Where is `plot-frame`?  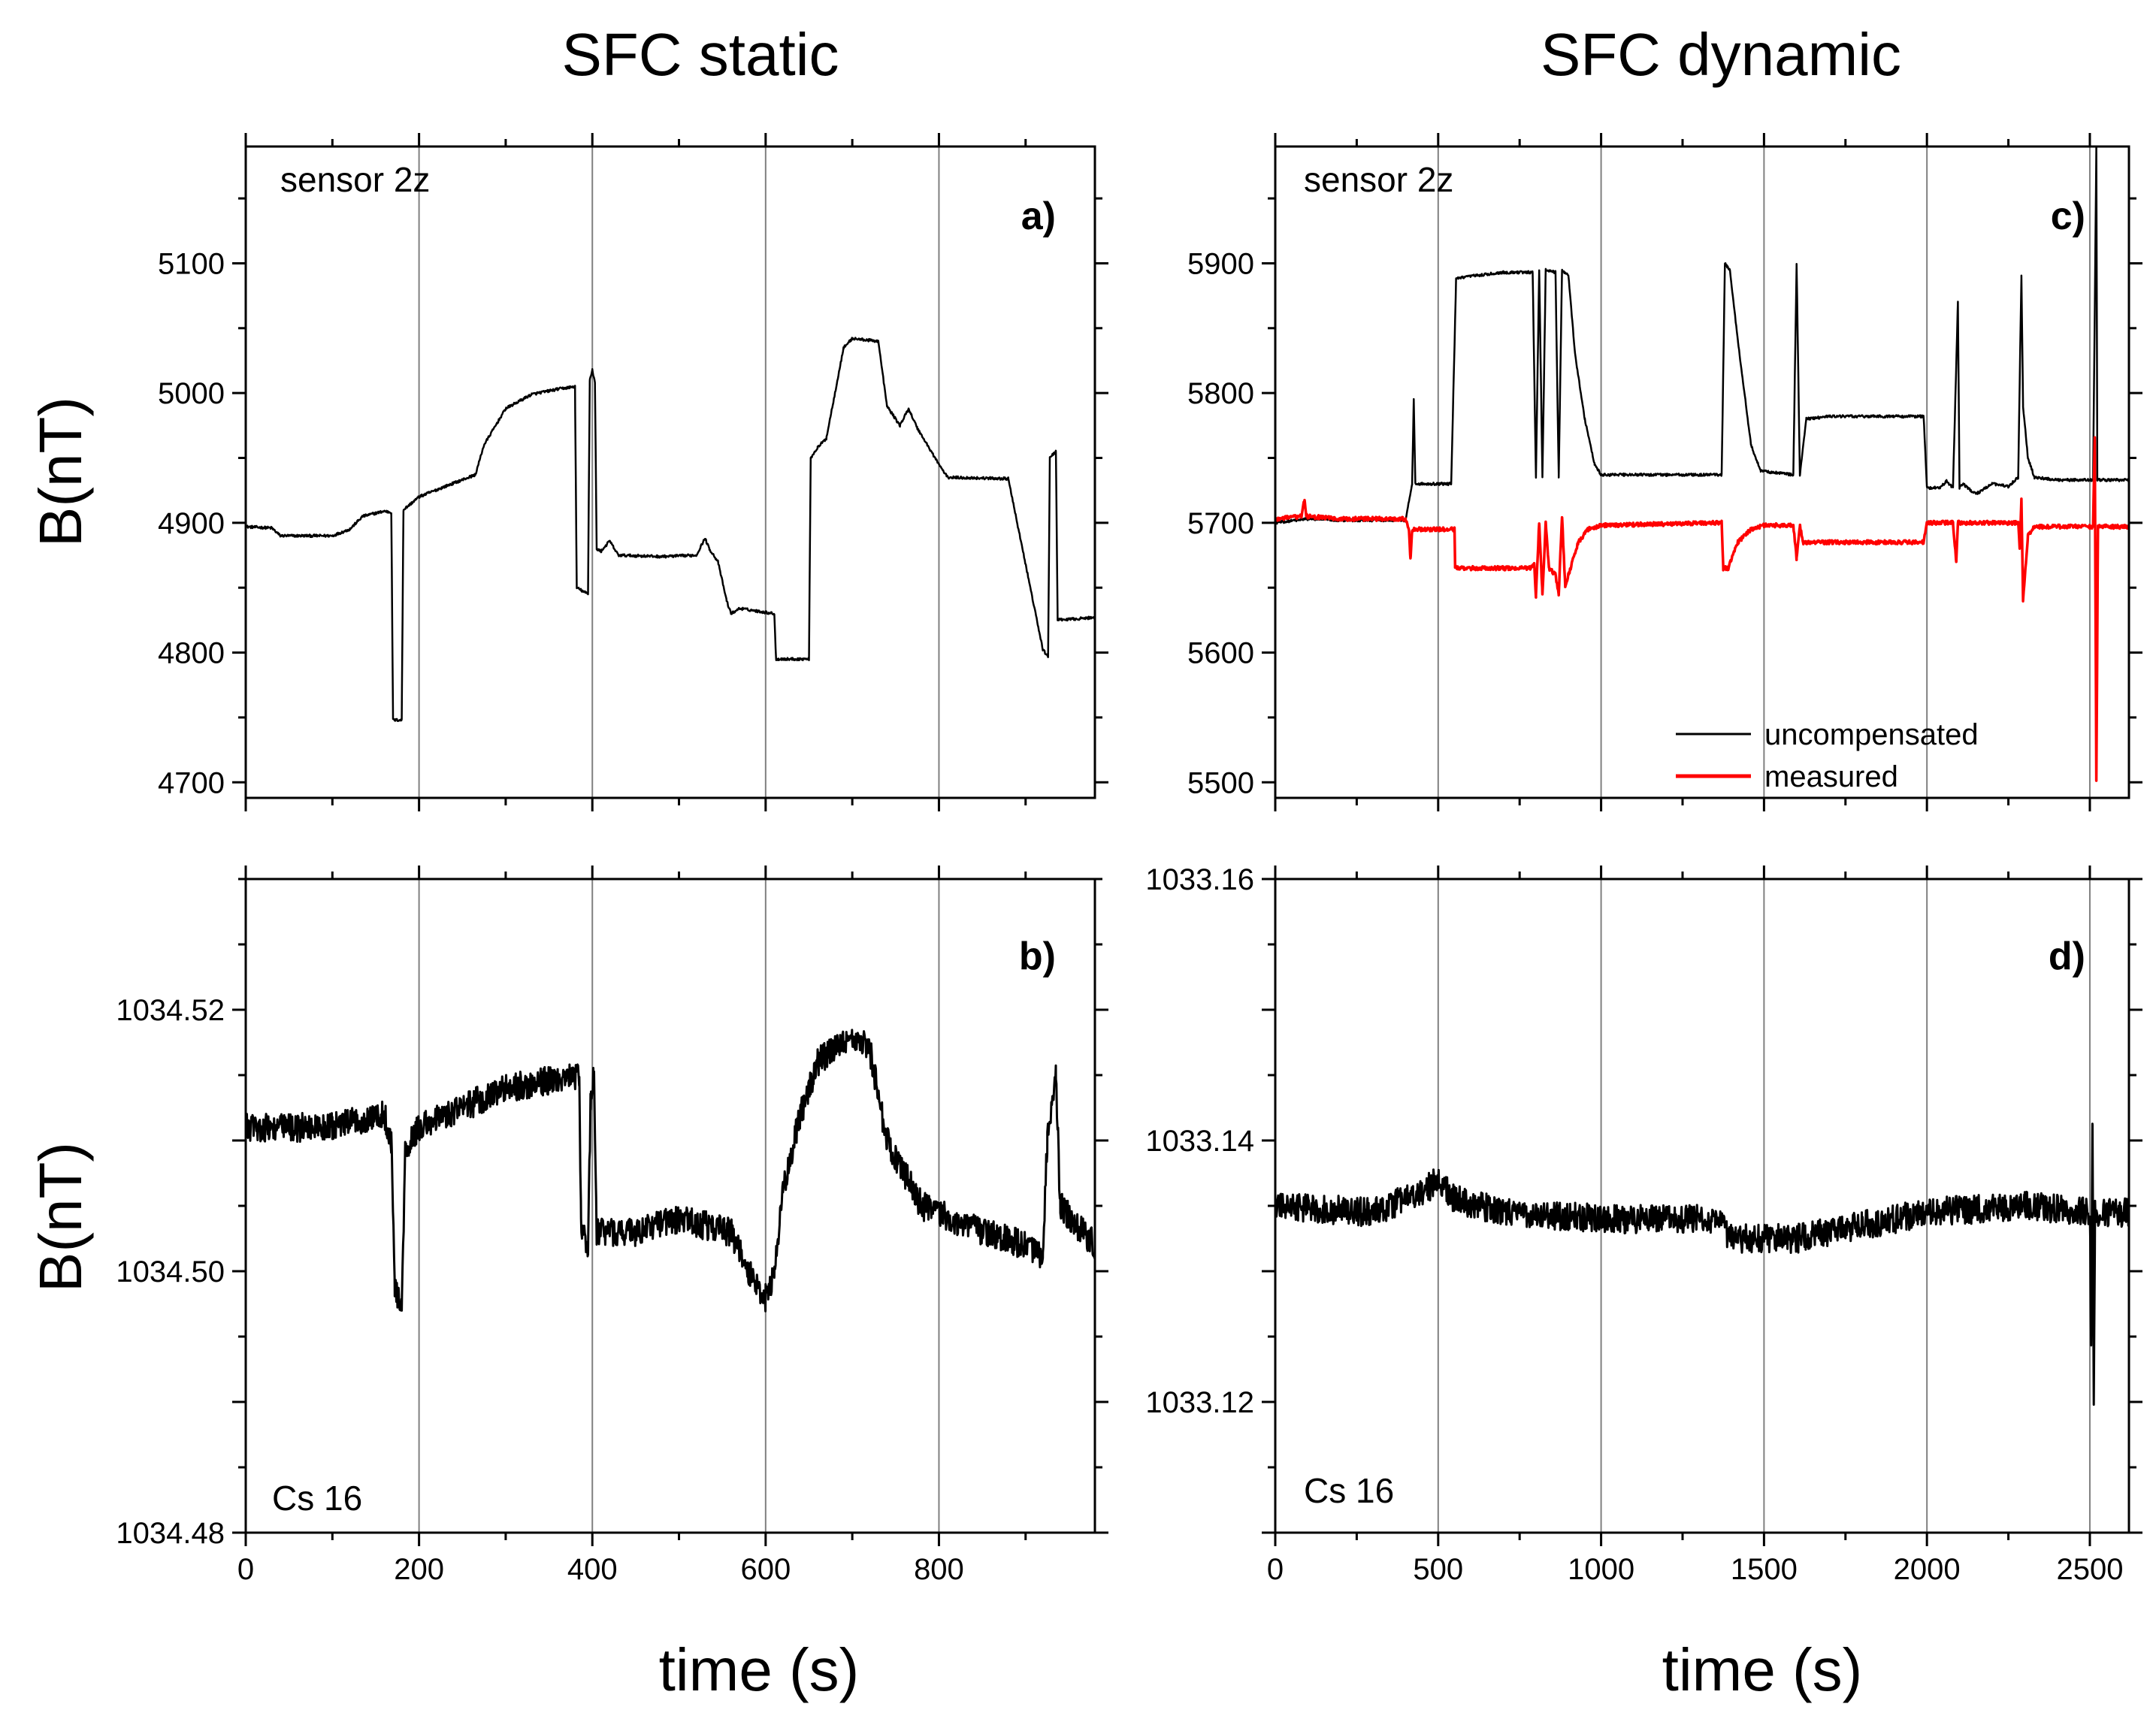
plot-frame is located at coordinates (670, 472).